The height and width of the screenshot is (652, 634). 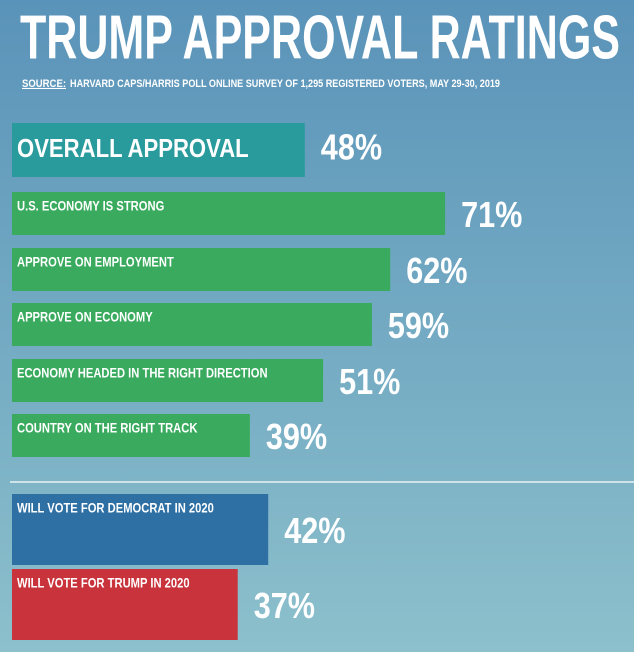 What do you see at coordinates (418, 325) in the screenshot?
I see `value-label: 59%` at bounding box center [418, 325].